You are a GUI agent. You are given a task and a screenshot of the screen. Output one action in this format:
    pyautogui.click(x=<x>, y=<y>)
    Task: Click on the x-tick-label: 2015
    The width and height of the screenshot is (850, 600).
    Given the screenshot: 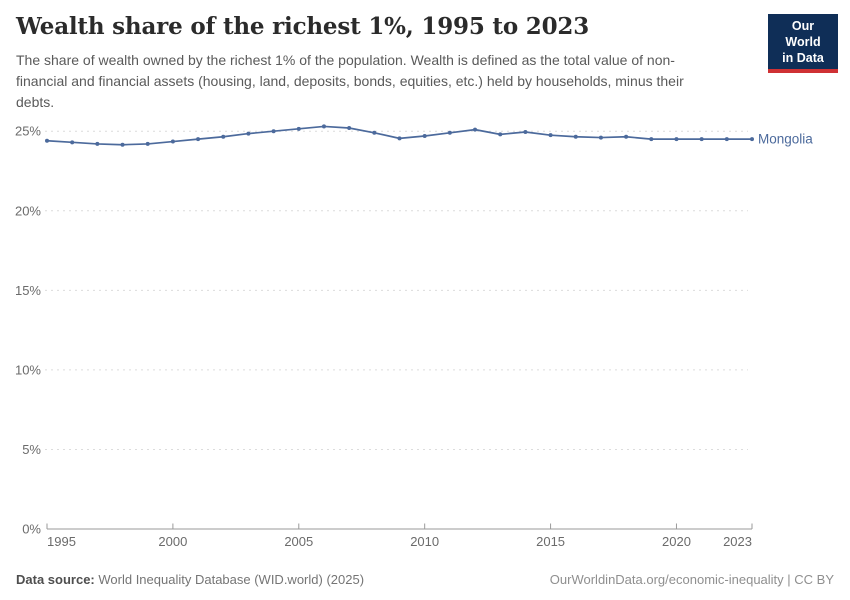 What is the action you would take?
    pyautogui.click(x=550, y=541)
    